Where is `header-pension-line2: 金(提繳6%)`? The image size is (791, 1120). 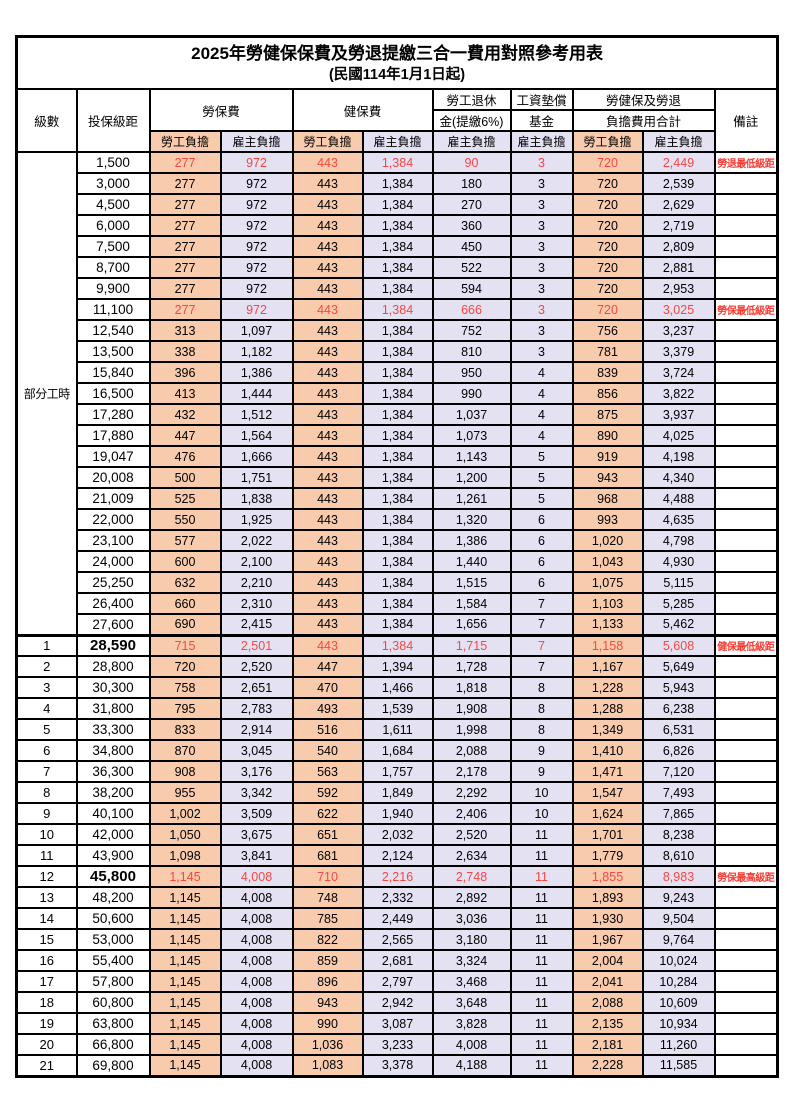
header-pension-line2: 金(提繳6%) is located at coordinates (471, 120).